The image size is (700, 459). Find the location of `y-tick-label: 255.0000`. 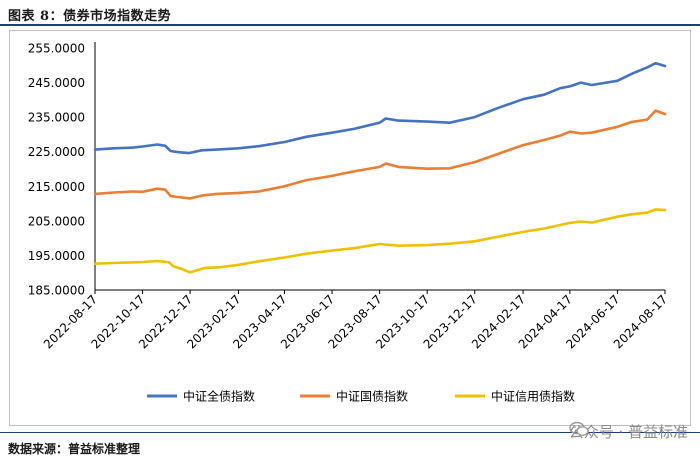

y-tick-label: 255.0000 is located at coordinates (56, 49).